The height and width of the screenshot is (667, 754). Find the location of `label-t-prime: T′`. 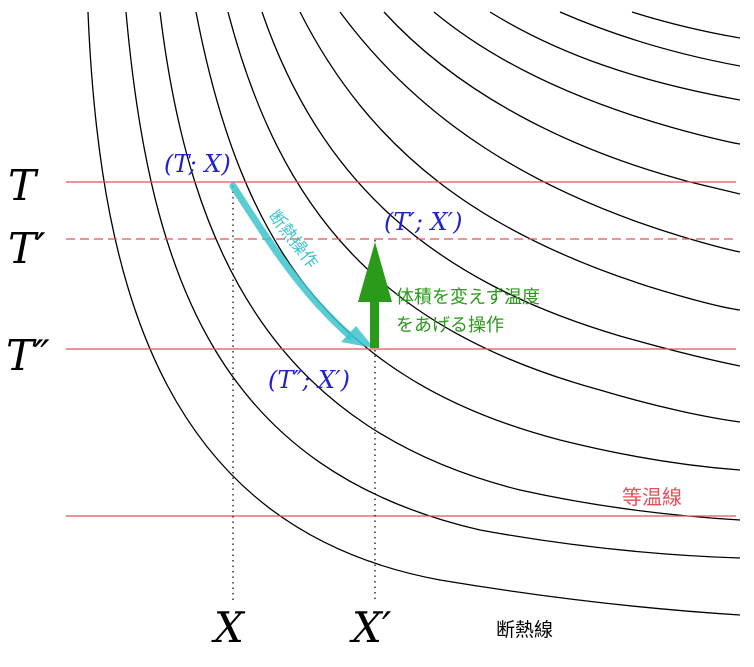

label-t-prime: T′ is located at coordinates (27, 248).